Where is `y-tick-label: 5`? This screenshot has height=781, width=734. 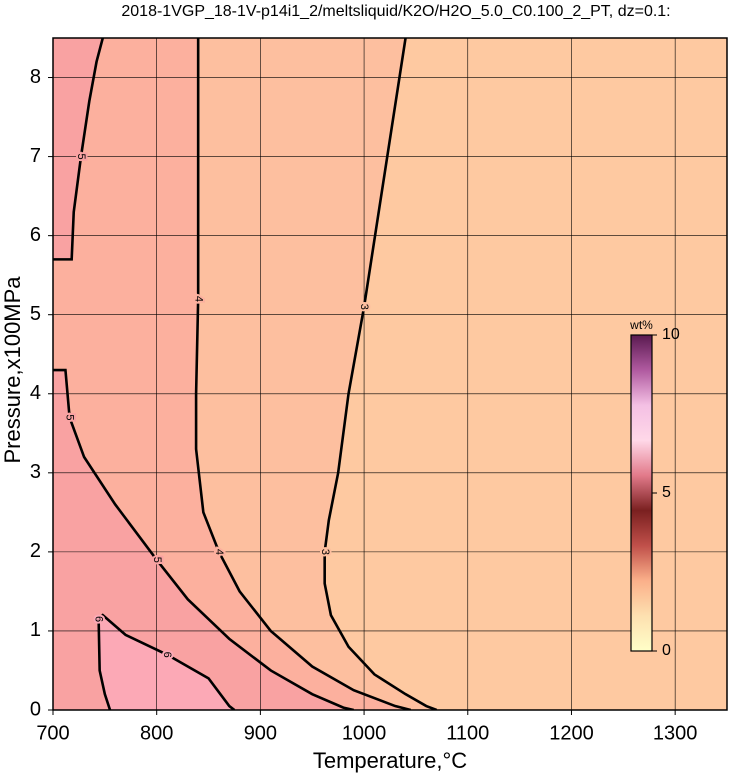
y-tick-label: 5 is located at coordinates (35, 314).